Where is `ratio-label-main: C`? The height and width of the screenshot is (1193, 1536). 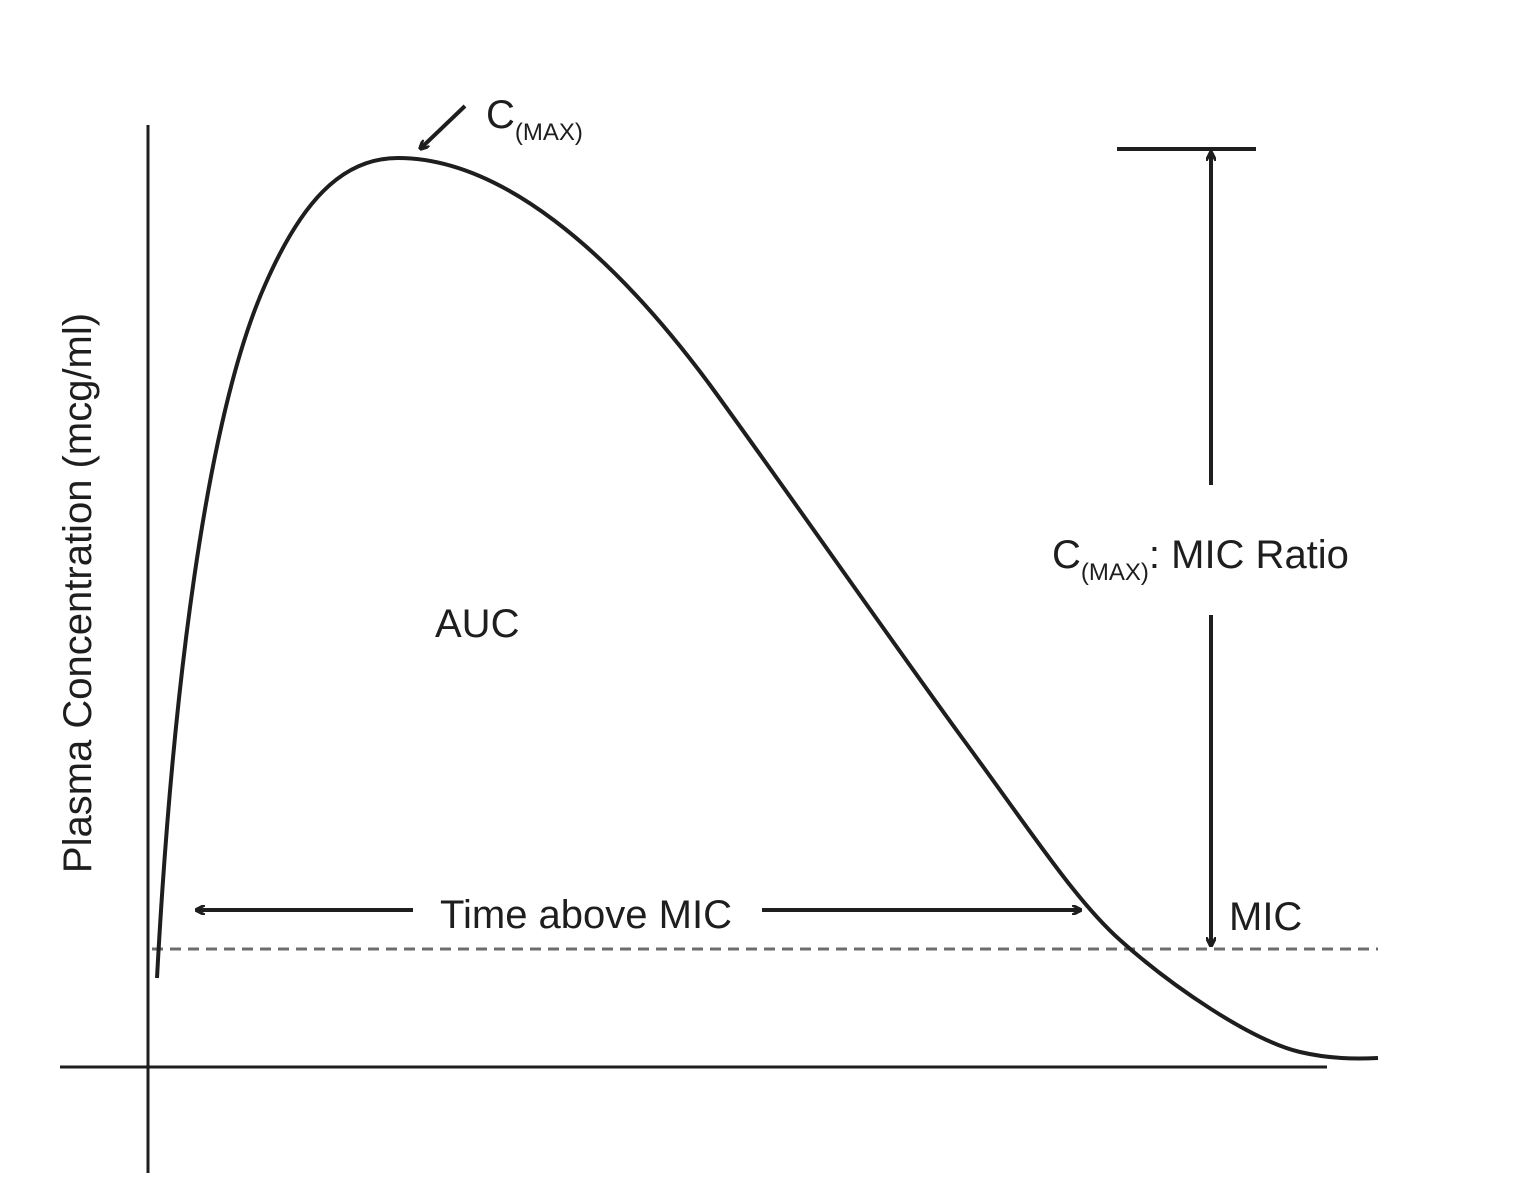 ratio-label-main: C is located at coordinates (1066, 555).